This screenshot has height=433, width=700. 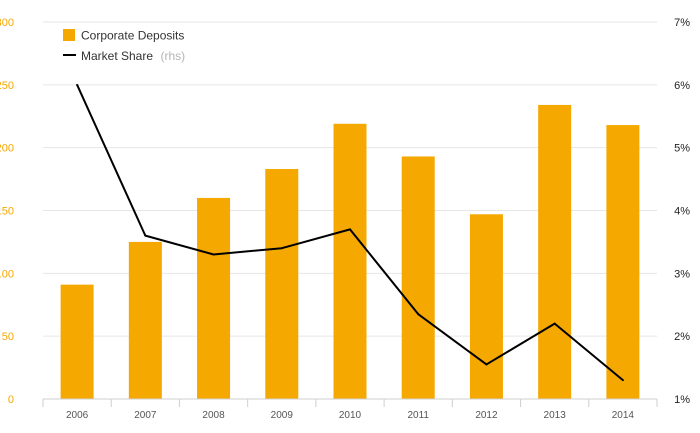 What do you see at coordinates (418, 415) in the screenshot?
I see `x-tick-label: 2011` at bounding box center [418, 415].